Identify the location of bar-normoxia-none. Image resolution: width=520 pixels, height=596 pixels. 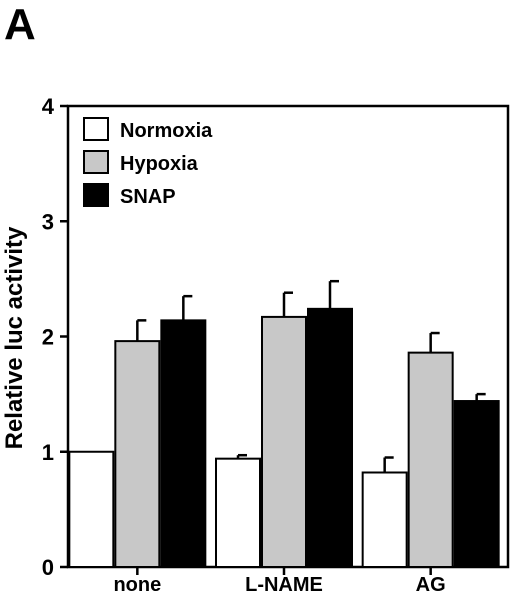
(91, 509).